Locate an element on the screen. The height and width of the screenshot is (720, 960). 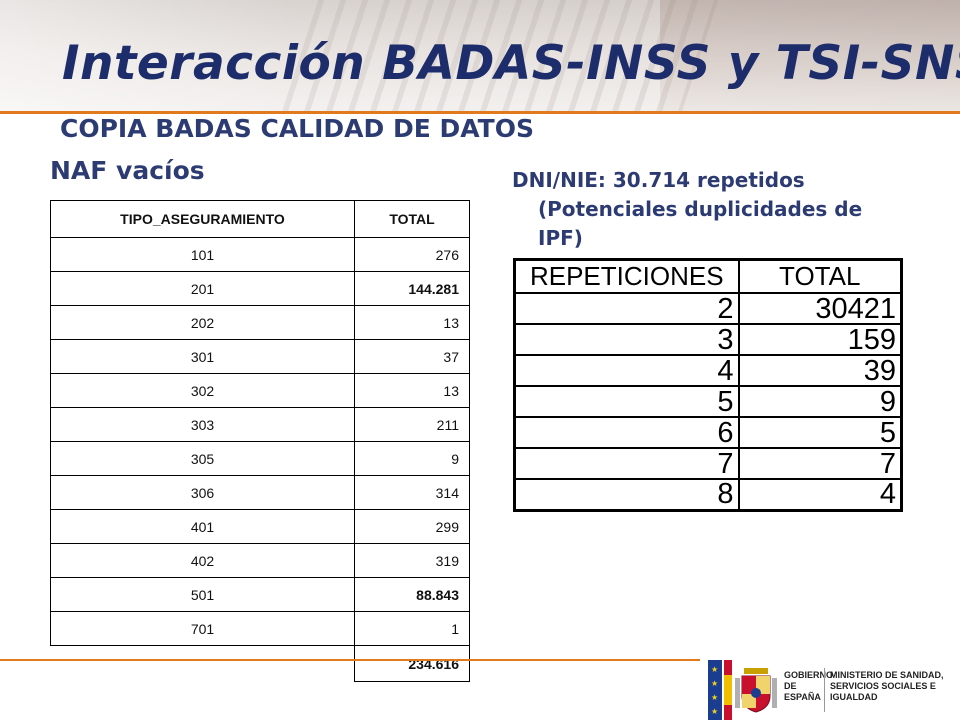
table-row: 6 5 is located at coordinates (708, 432).